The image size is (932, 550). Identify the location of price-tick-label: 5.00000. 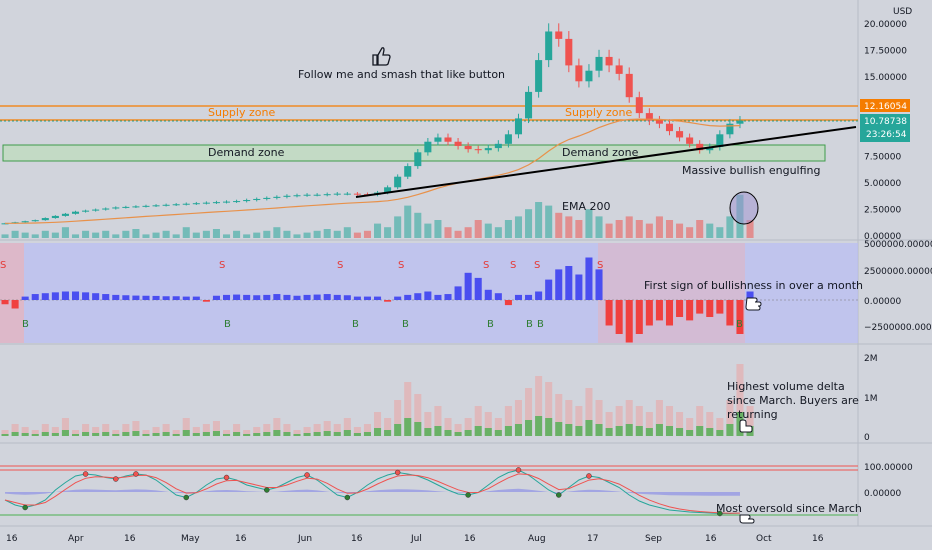
(882, 184).